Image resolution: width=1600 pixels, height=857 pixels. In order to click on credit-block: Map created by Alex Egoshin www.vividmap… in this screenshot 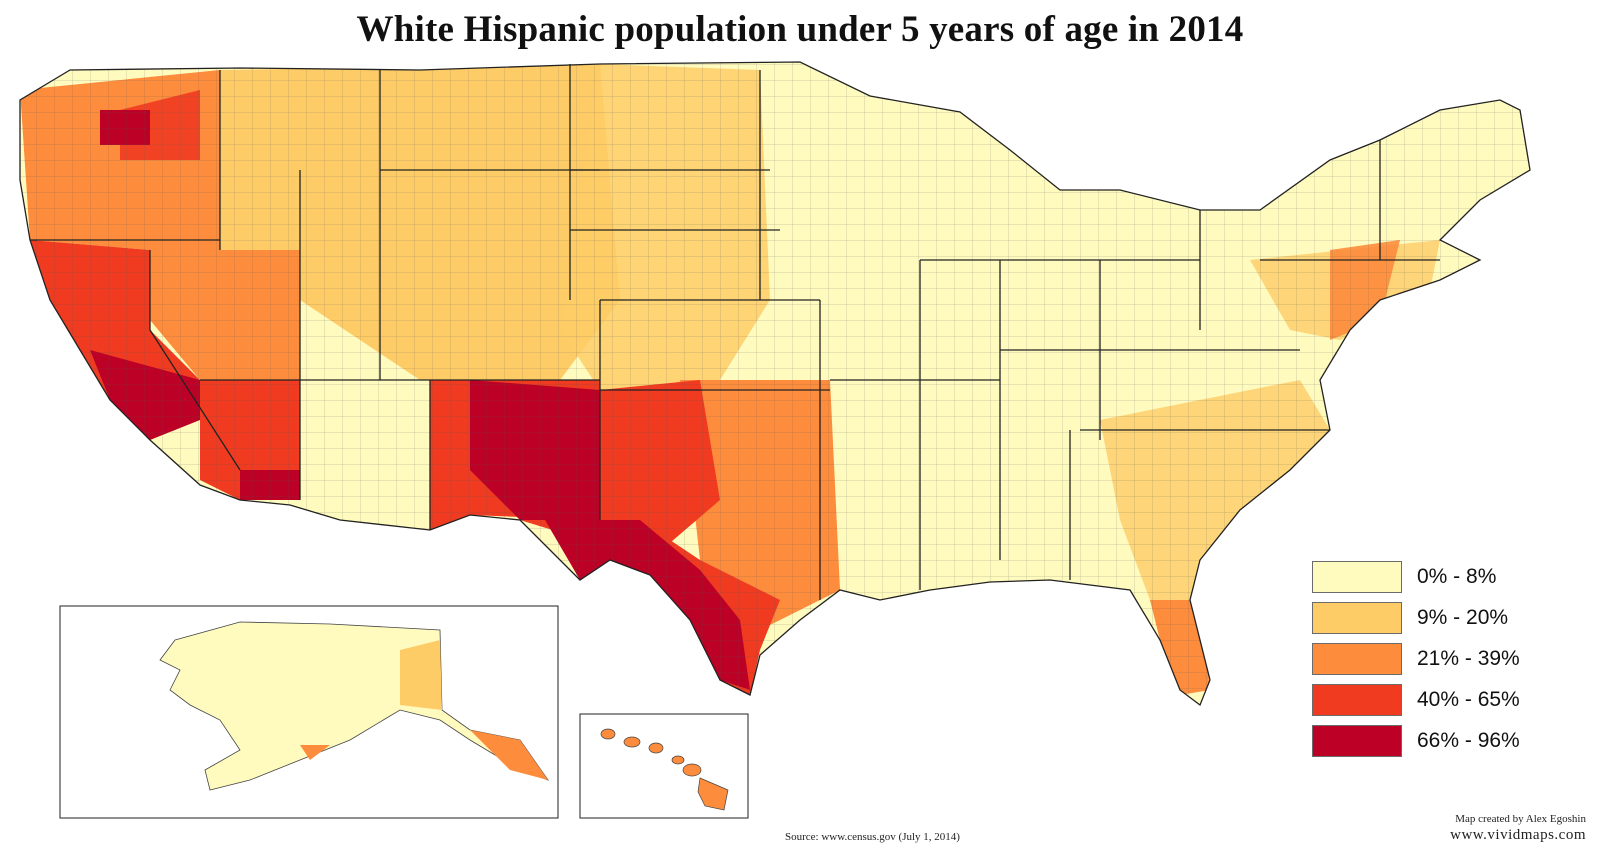, I will do `click(1518, 828)`.